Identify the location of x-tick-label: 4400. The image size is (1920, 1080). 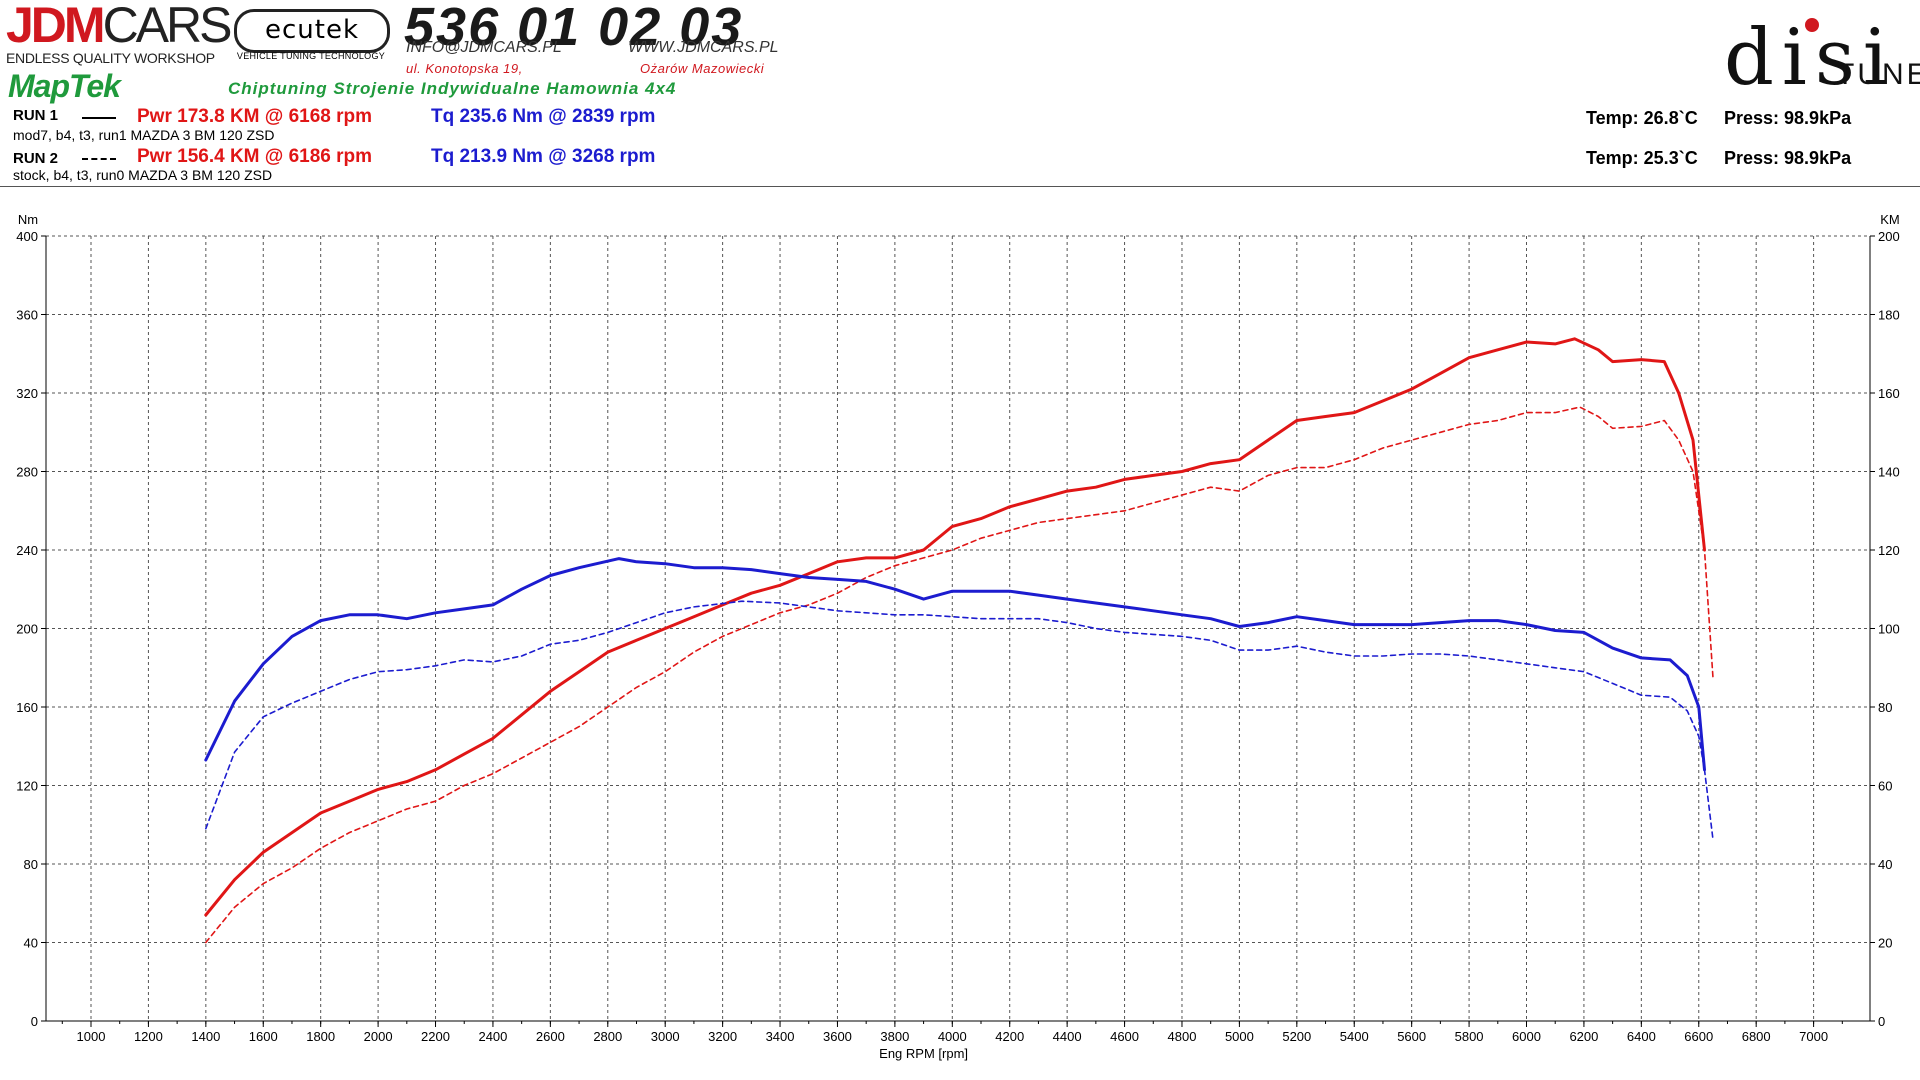
(1067, 1036).